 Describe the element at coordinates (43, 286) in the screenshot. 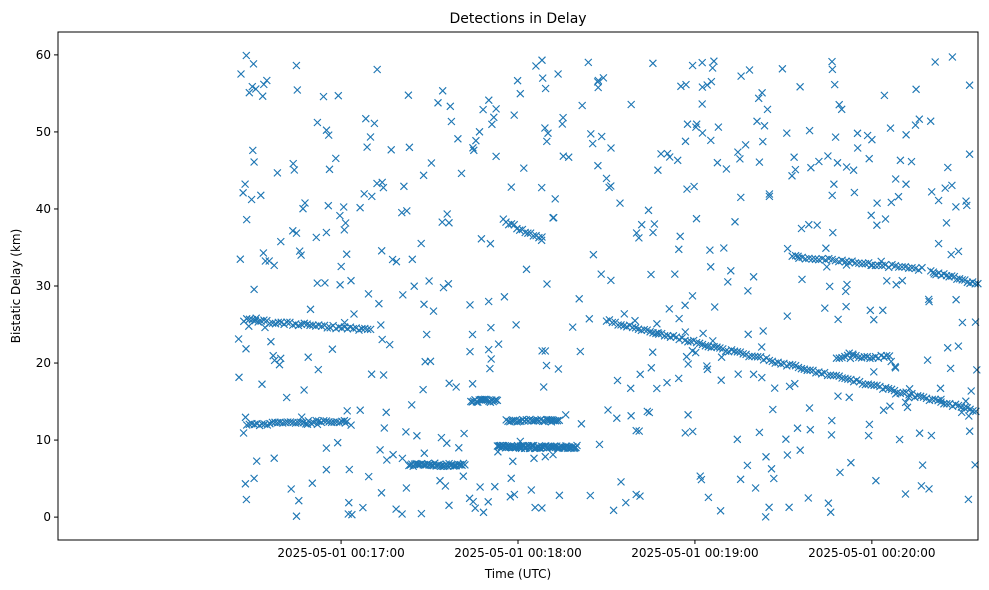

I see `y-tick-label: 30` at that location.